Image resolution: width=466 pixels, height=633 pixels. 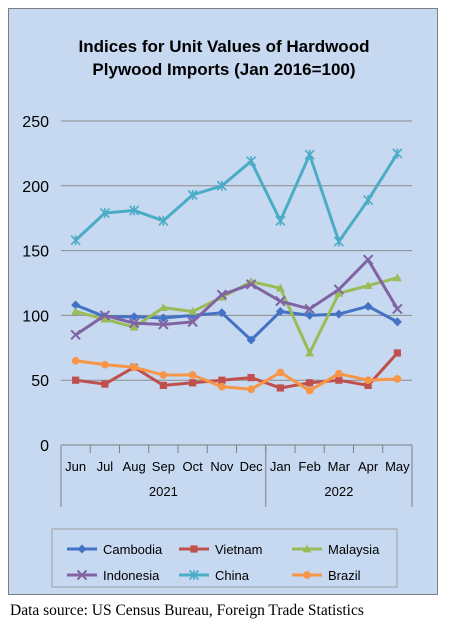 I want to click on legend-box, so click(x=224, y=558).